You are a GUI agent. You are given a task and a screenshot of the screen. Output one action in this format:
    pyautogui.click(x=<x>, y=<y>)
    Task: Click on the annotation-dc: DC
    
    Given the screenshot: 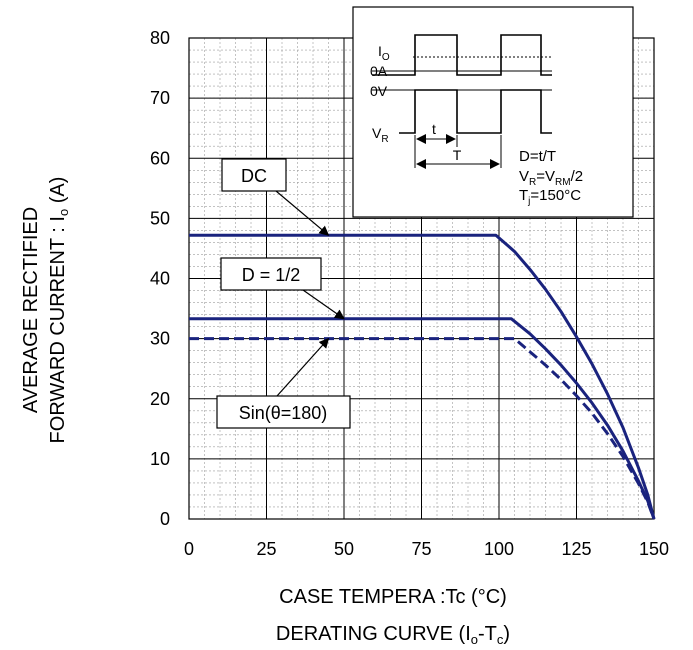 What is the action you would take?
    pyautogui.click(x=275, y=197)
    